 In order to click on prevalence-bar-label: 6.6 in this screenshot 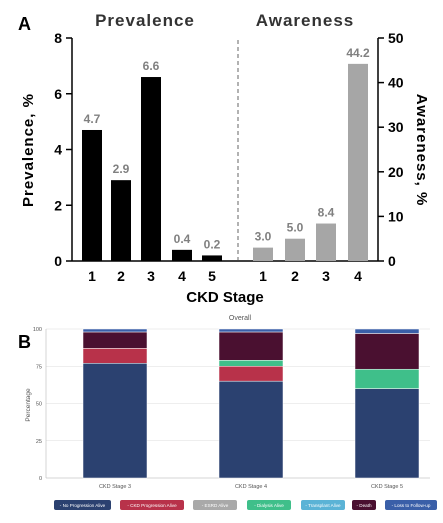, I will do `click(151, 66)`.